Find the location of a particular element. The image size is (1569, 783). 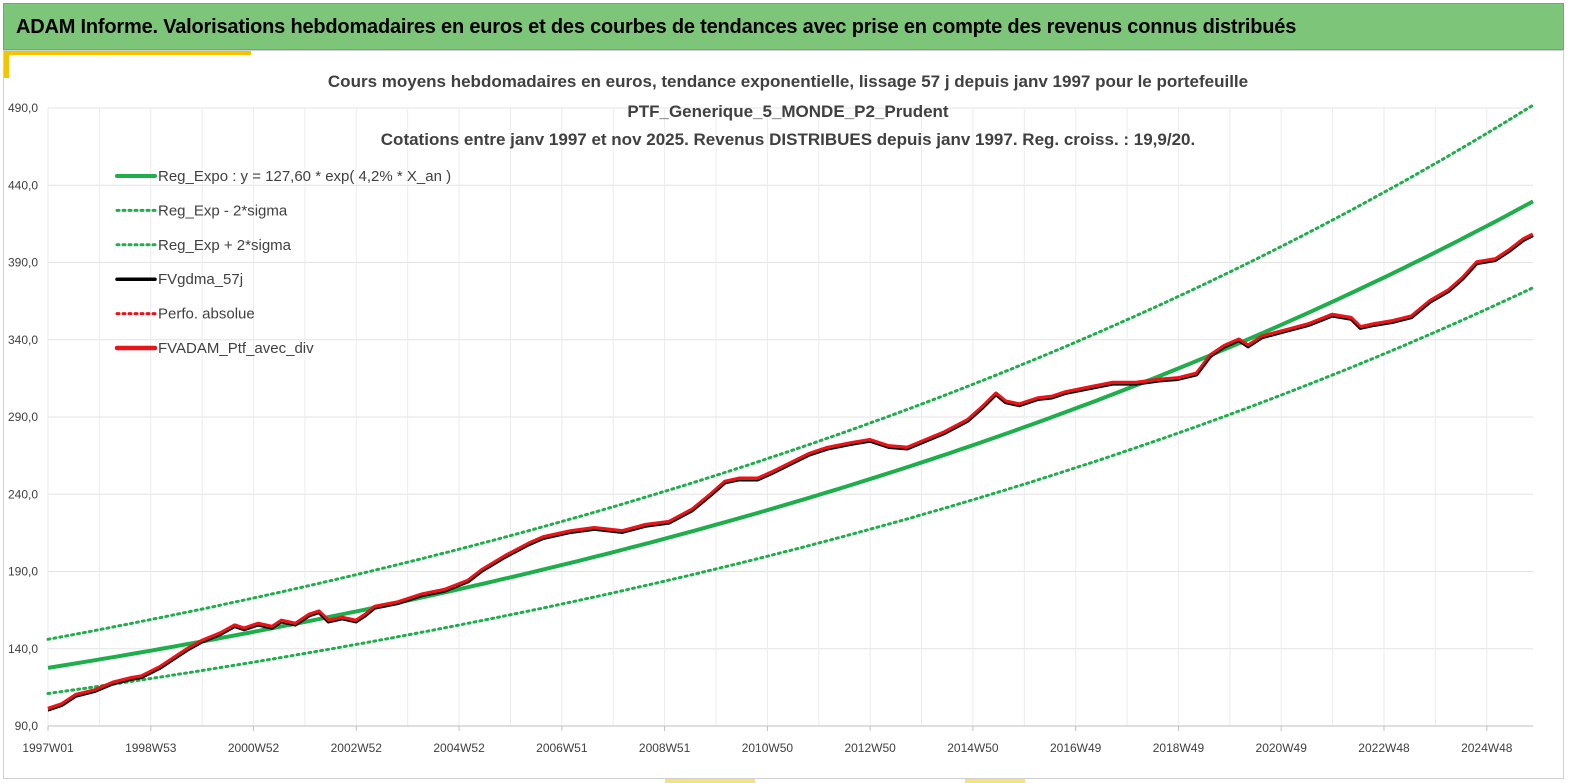

x-tick-label: 2024W48 is located at coordinates (1487, 748).